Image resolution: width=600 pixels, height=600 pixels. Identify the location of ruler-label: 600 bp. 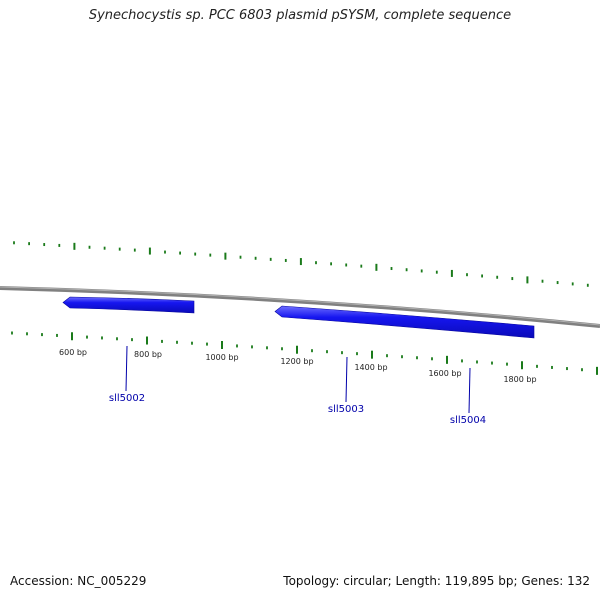
(73, 352).